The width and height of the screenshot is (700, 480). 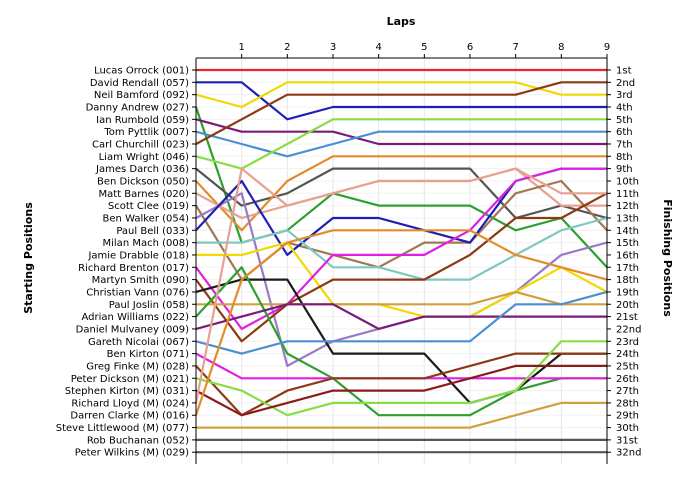 I want to click on finishing-position-label: 32nd, so click(x=628, y=453).